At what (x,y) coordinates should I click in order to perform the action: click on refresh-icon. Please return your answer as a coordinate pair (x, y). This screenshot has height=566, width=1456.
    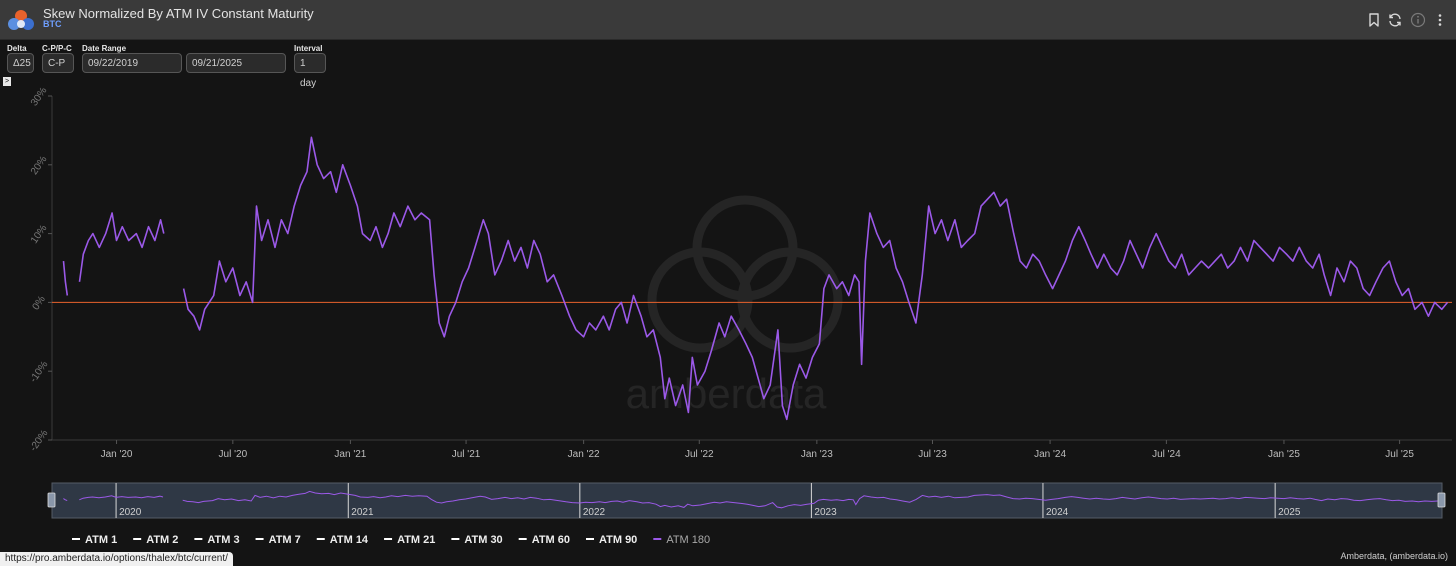
    Looking at the image, I should click on (1395, 20).